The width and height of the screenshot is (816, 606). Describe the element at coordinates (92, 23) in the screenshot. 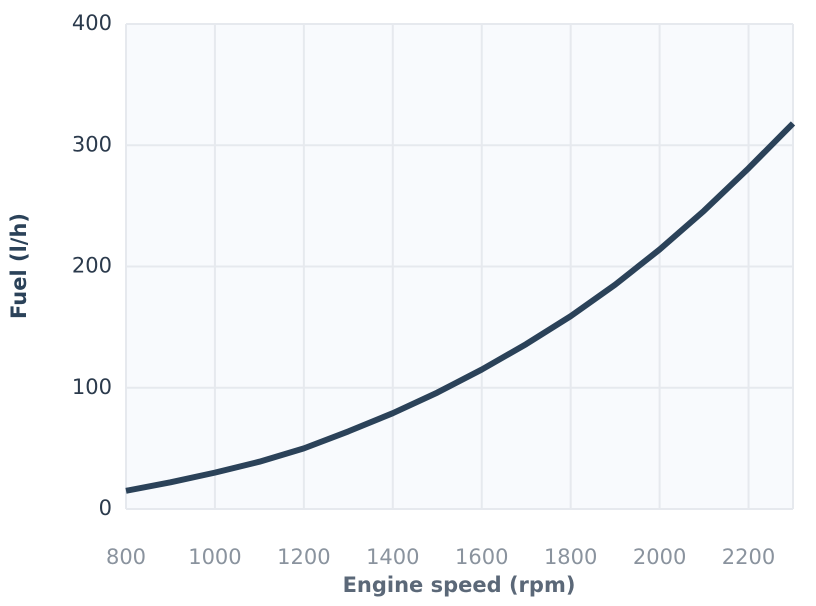

I see `y-tick-label: 400` at that location.